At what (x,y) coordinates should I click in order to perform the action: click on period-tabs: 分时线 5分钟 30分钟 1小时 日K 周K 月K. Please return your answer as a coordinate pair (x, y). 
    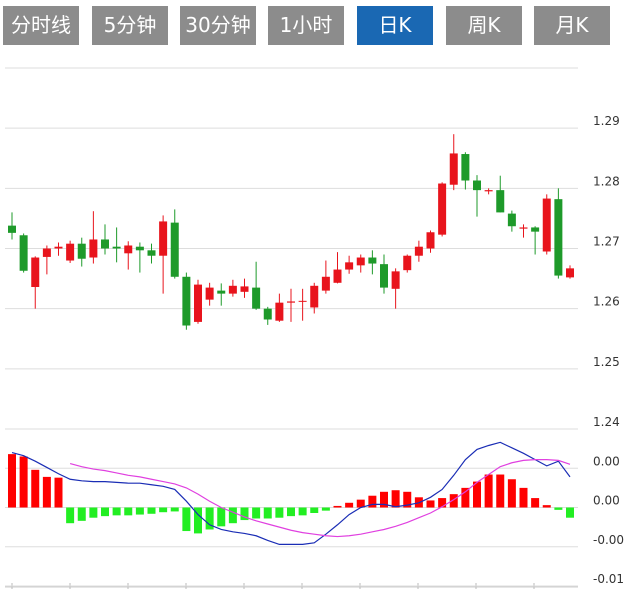
    Looking at the image, I should click on (320, 25).